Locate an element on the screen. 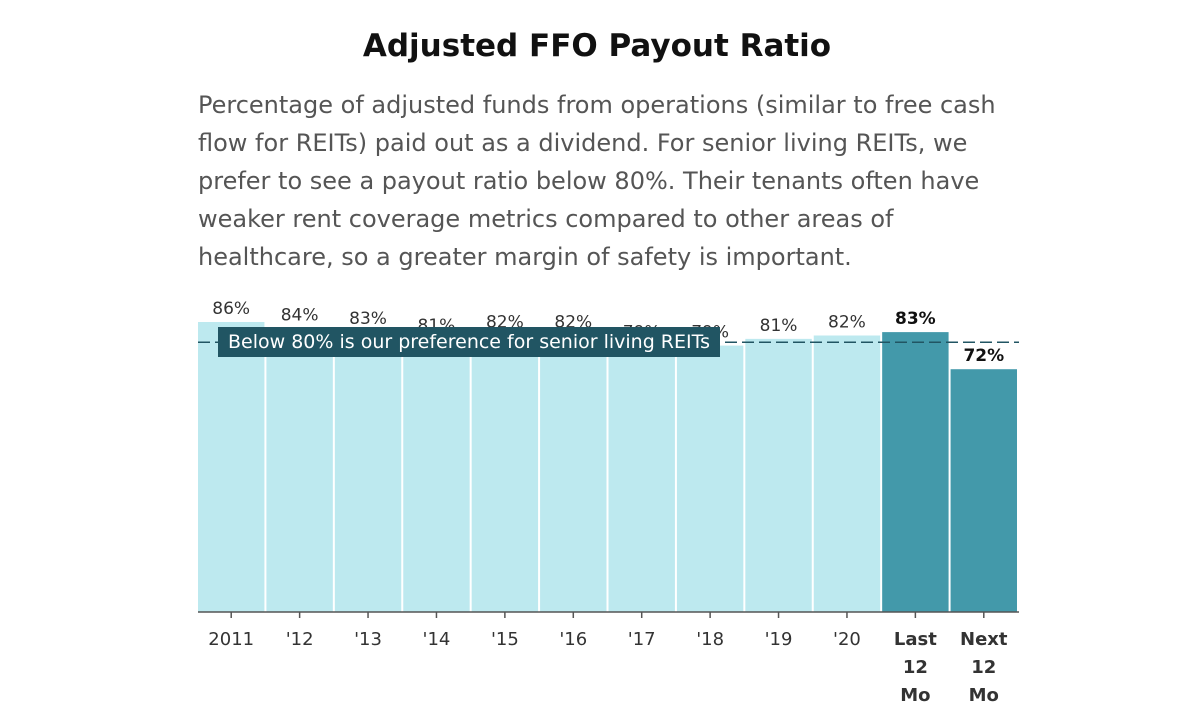 The height and width of the screenshot is (728, 1194). data-label: 84% is located at coordinates (300, 316).